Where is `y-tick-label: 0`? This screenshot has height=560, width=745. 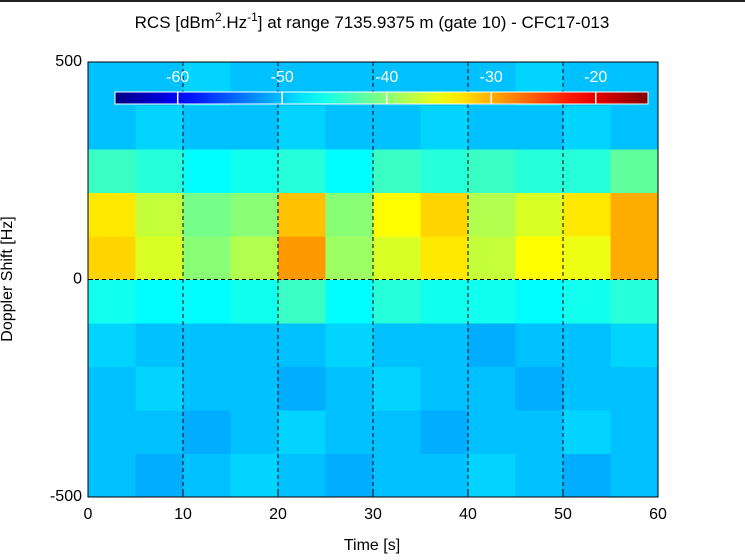 y-tick-label: 0 is located at coordinates (77, 279).